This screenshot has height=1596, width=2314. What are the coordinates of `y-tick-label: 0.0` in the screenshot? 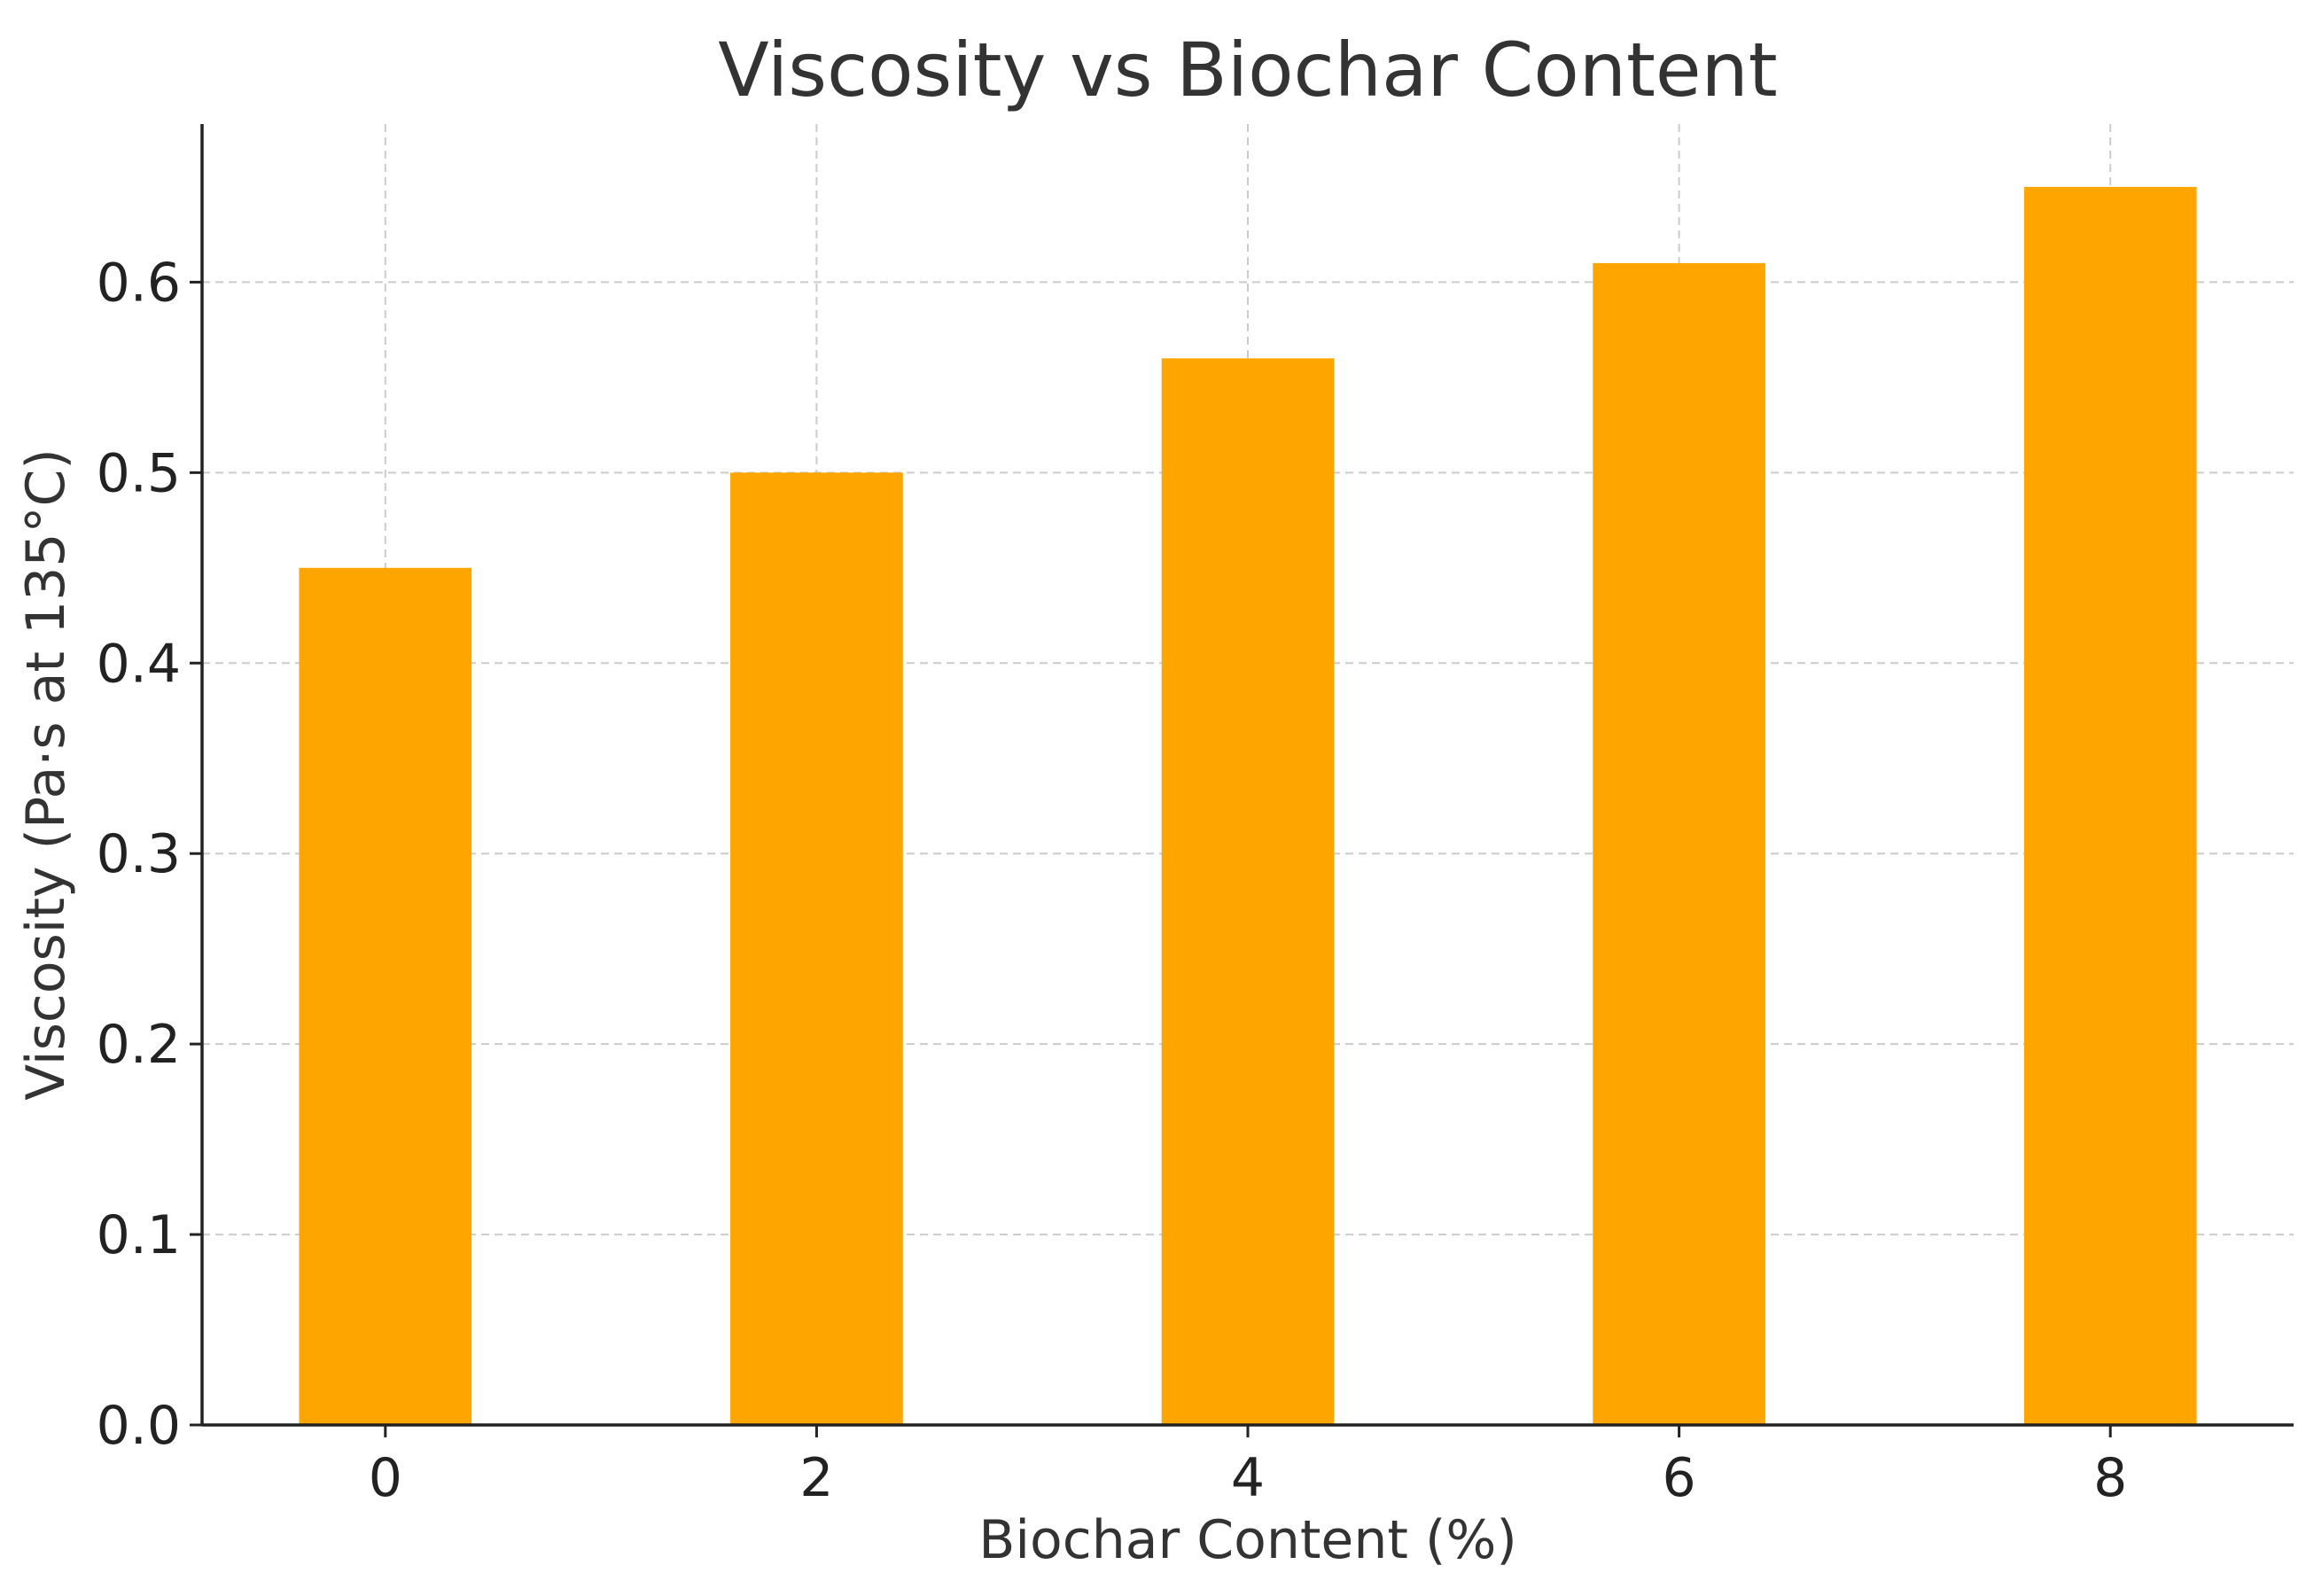 It's located at (139, 1426).